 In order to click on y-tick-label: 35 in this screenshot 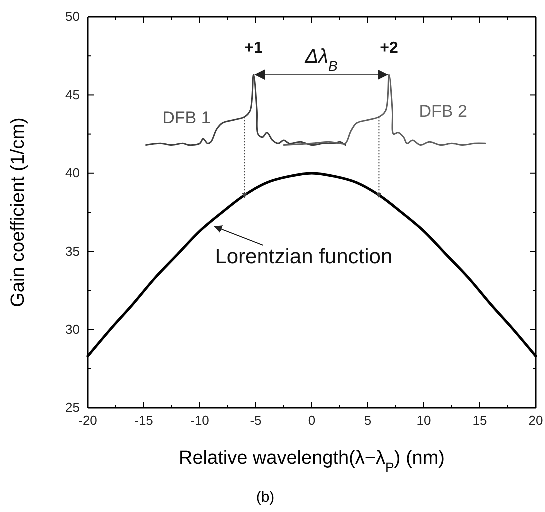, I will do `click(73, 251)`.